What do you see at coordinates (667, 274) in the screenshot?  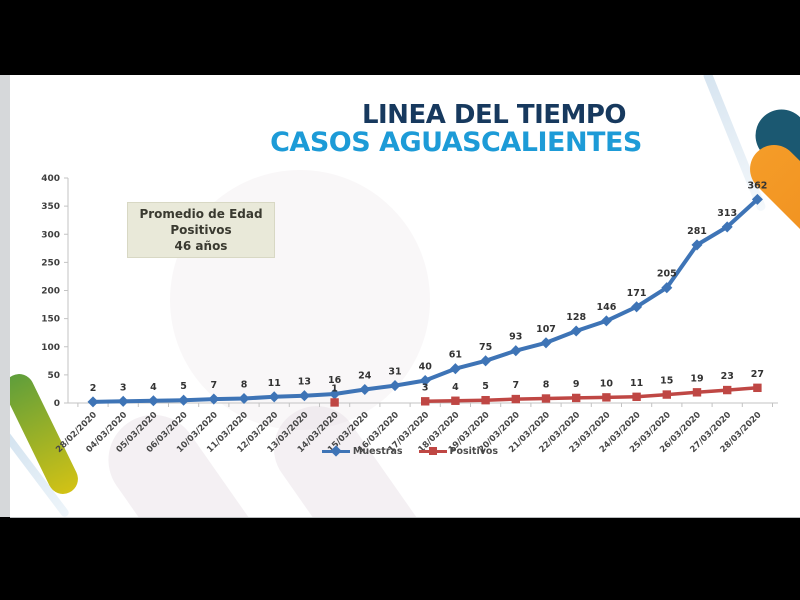 I see `muestras-data-label: 205` at bounding box center [667, 274].